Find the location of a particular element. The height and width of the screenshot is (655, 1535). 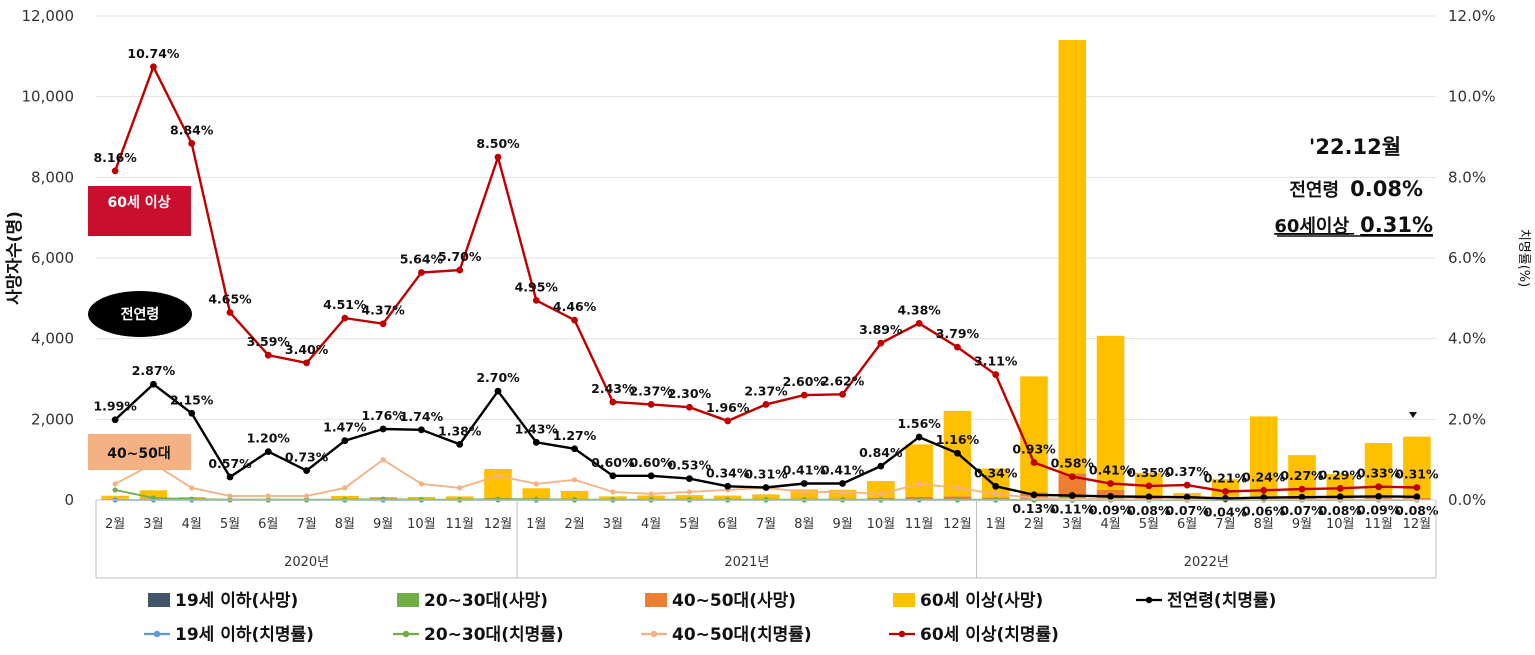

data-label: 0.09% is located at coordinates (1111, 509).